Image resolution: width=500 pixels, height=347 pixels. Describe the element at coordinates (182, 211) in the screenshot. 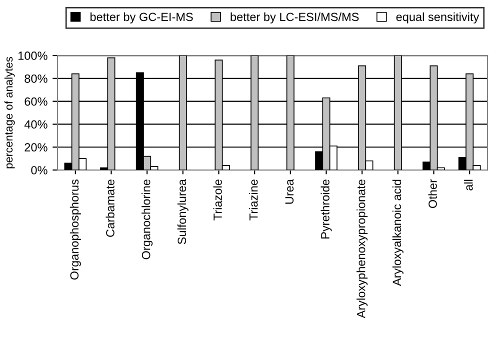

I see `x-tick-label: Sulfonylurea` at that location.